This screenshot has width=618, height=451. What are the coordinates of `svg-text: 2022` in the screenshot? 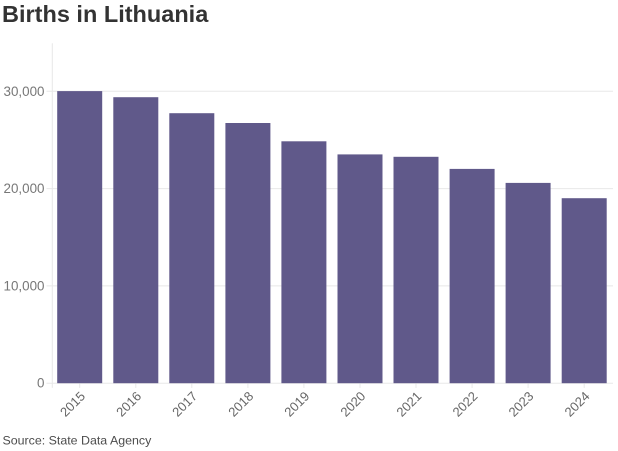 It's located at (464, 404).